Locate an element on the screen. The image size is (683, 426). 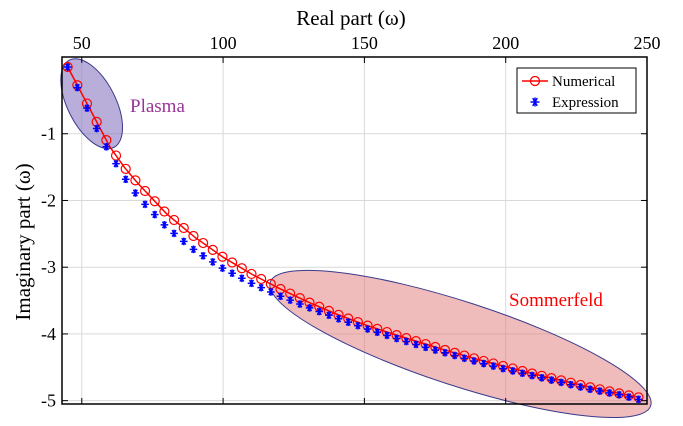
legend: Numerical Expression is located at coordinates (576, 90).